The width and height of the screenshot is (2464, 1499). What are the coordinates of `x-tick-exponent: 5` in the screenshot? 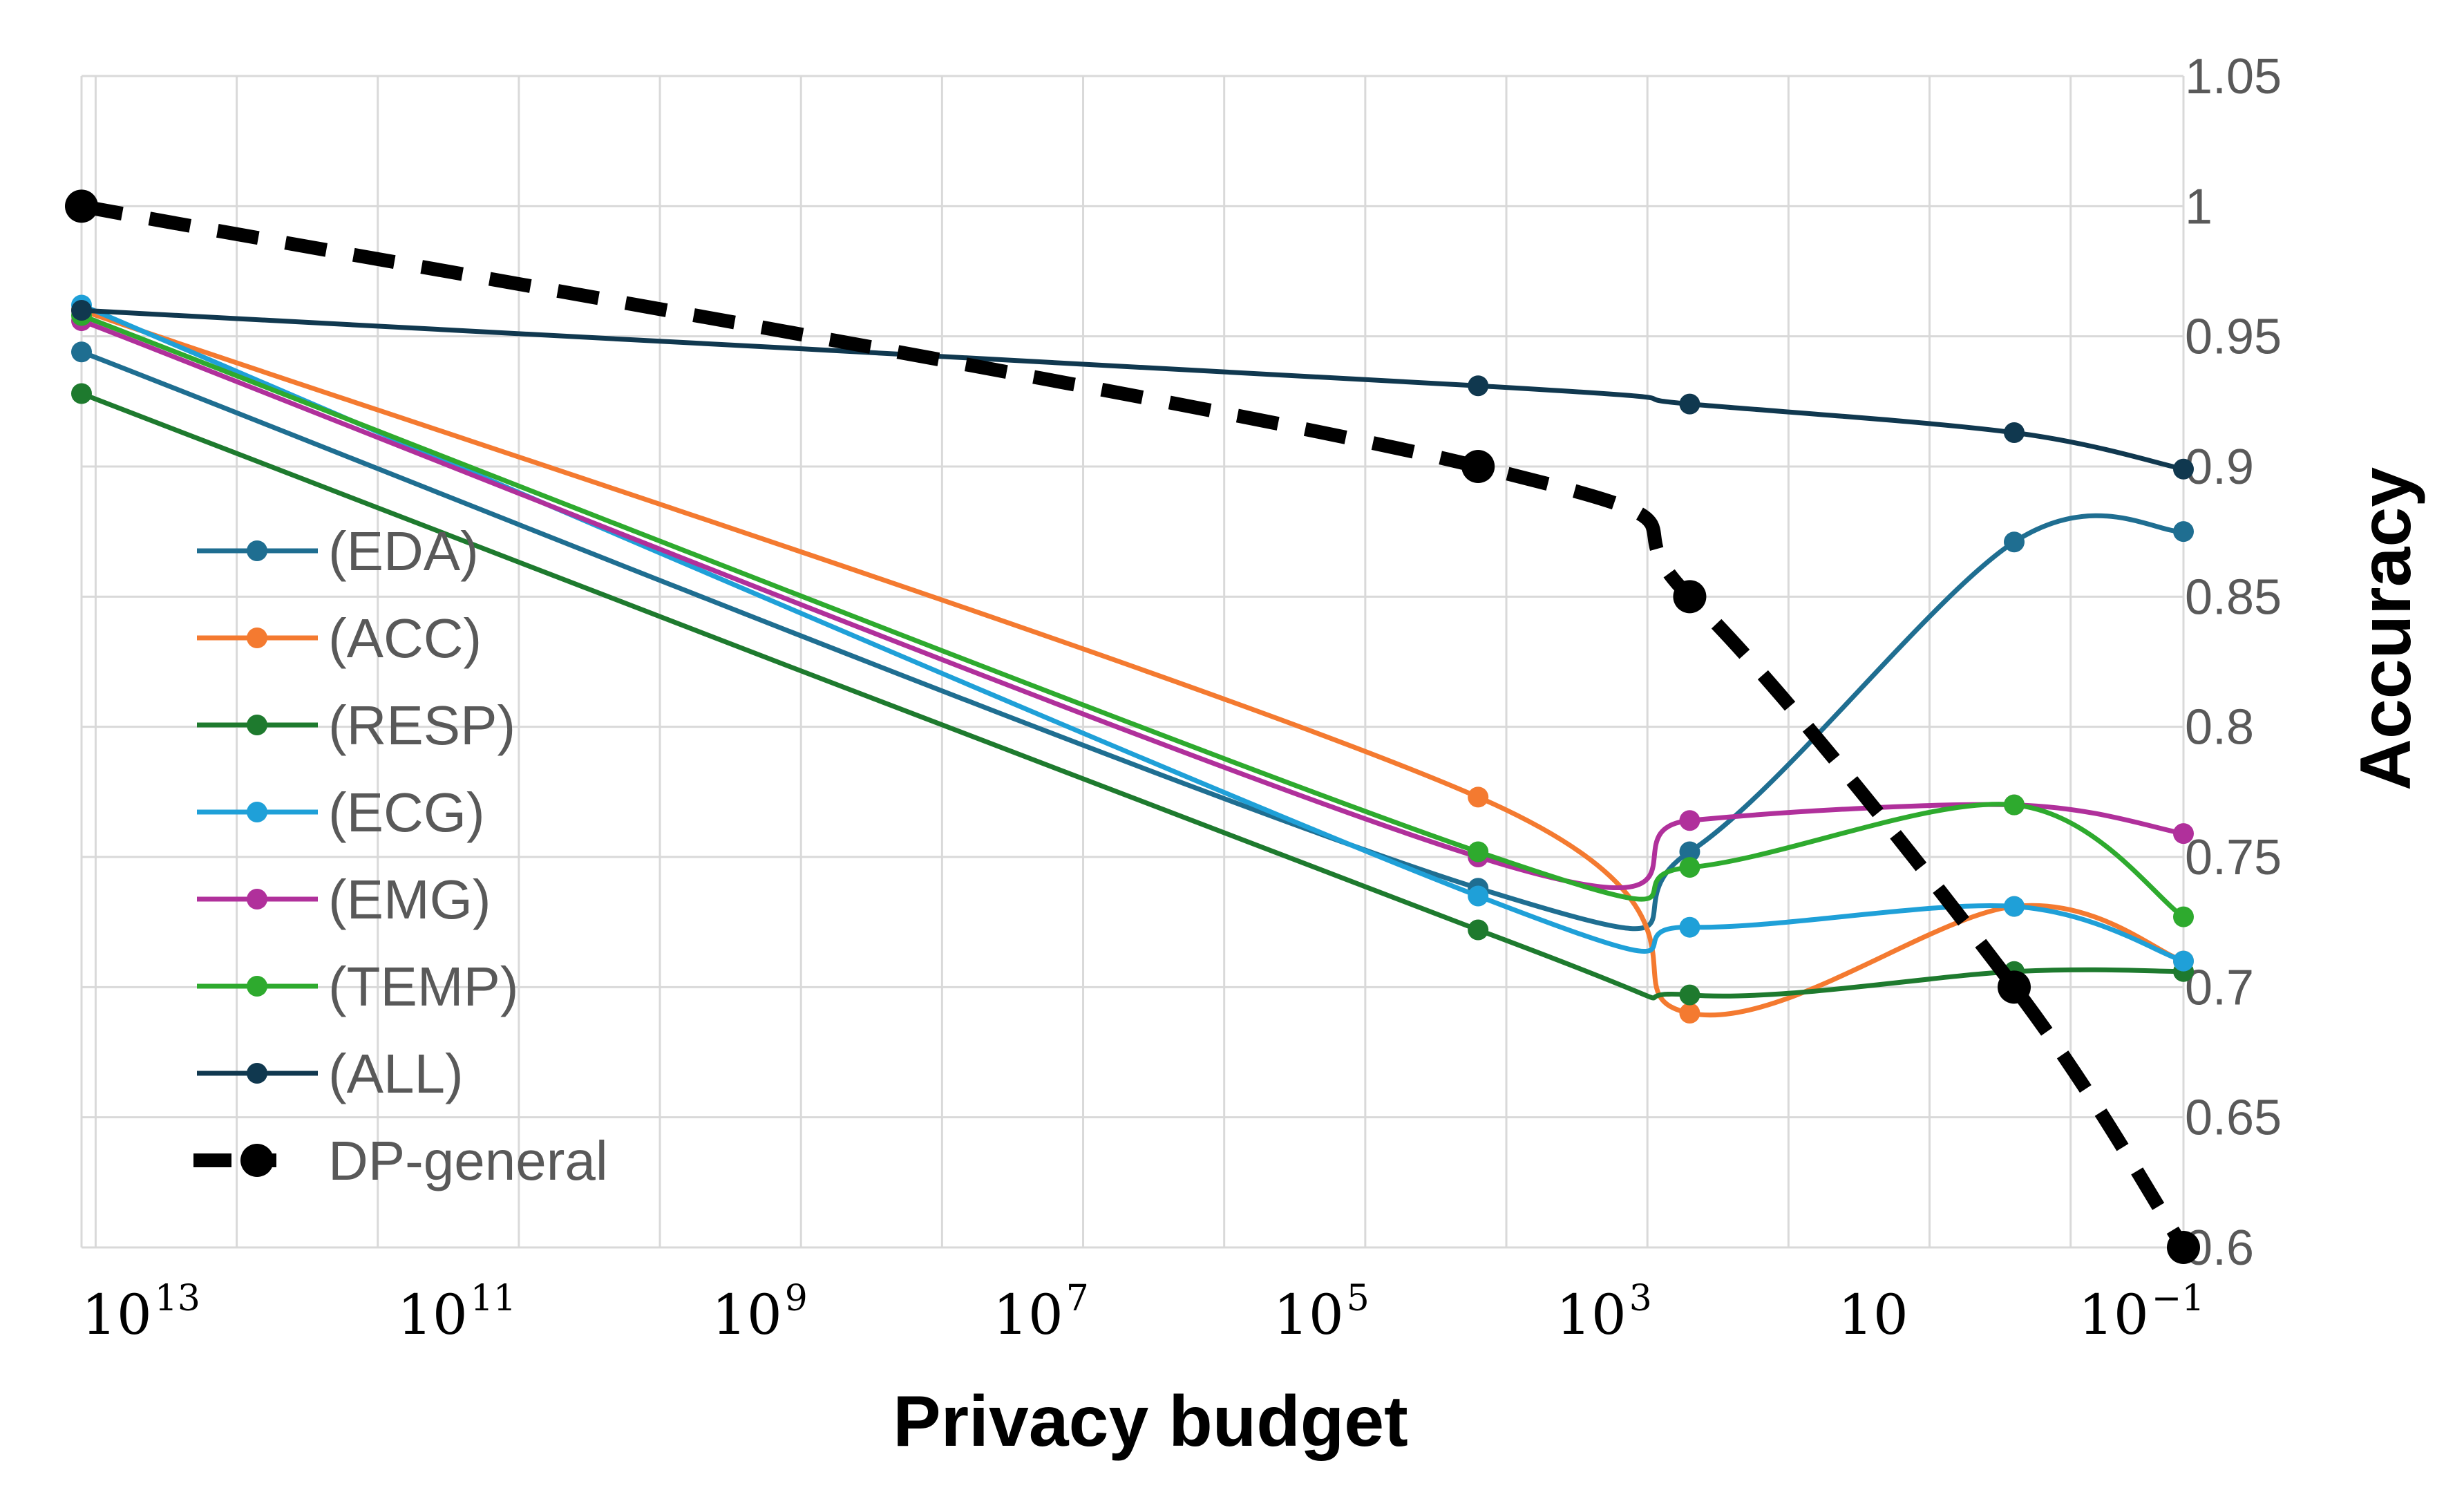 It's located at (1358, 1298).